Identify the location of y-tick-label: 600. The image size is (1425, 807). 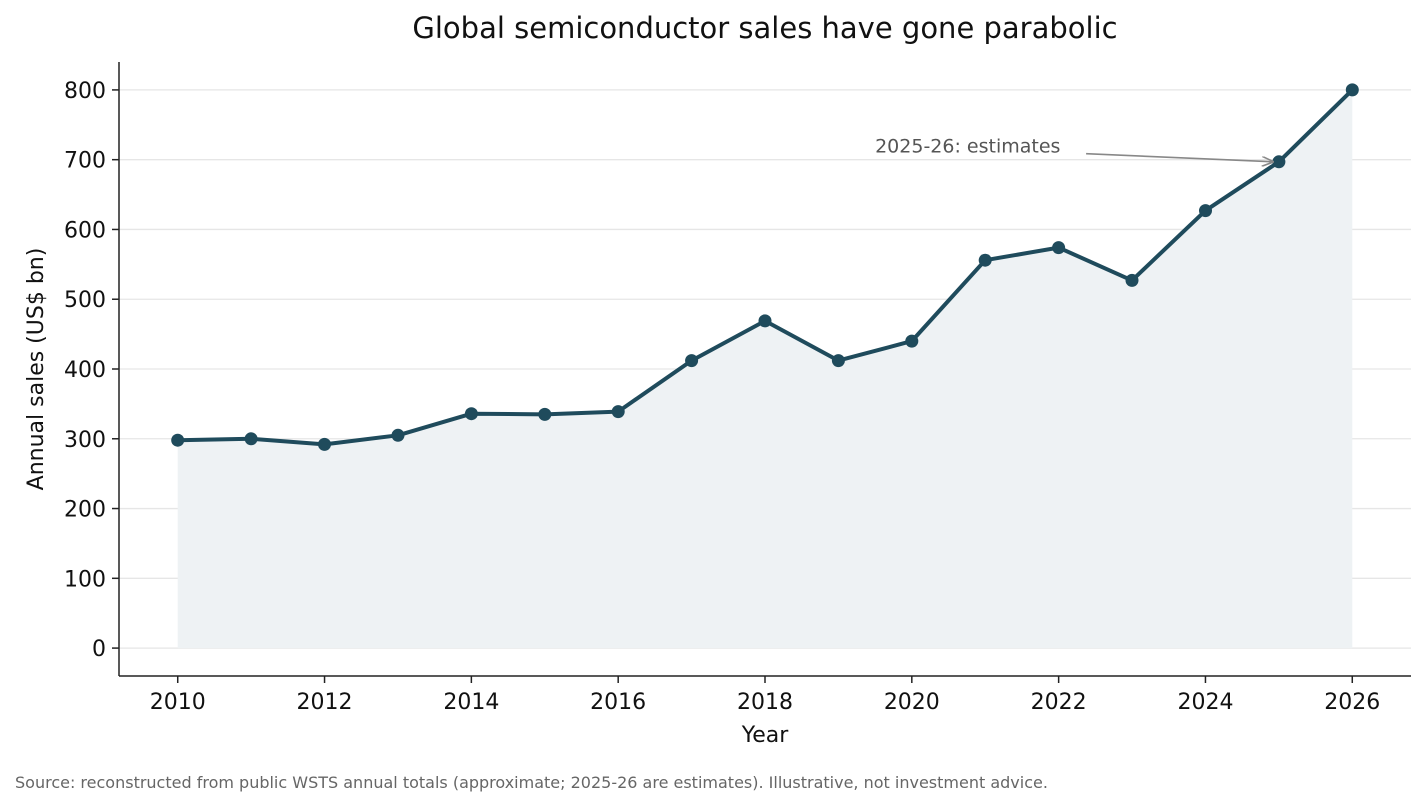
(85, 230).